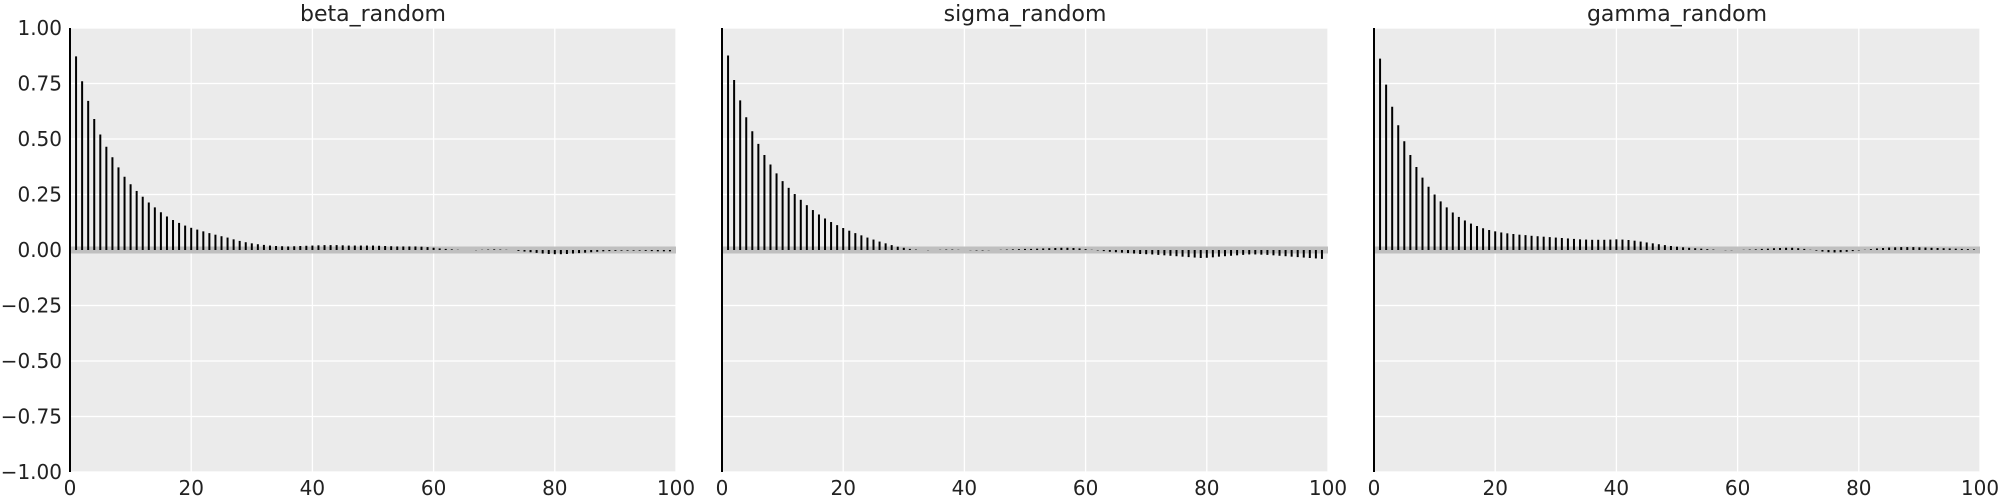 This screenshot has width=2000, height=500. What do you see at coordinates (31, 472) in the screenshot?
I see `y-tick-label: −1.00` at bounding box center [31, 472].